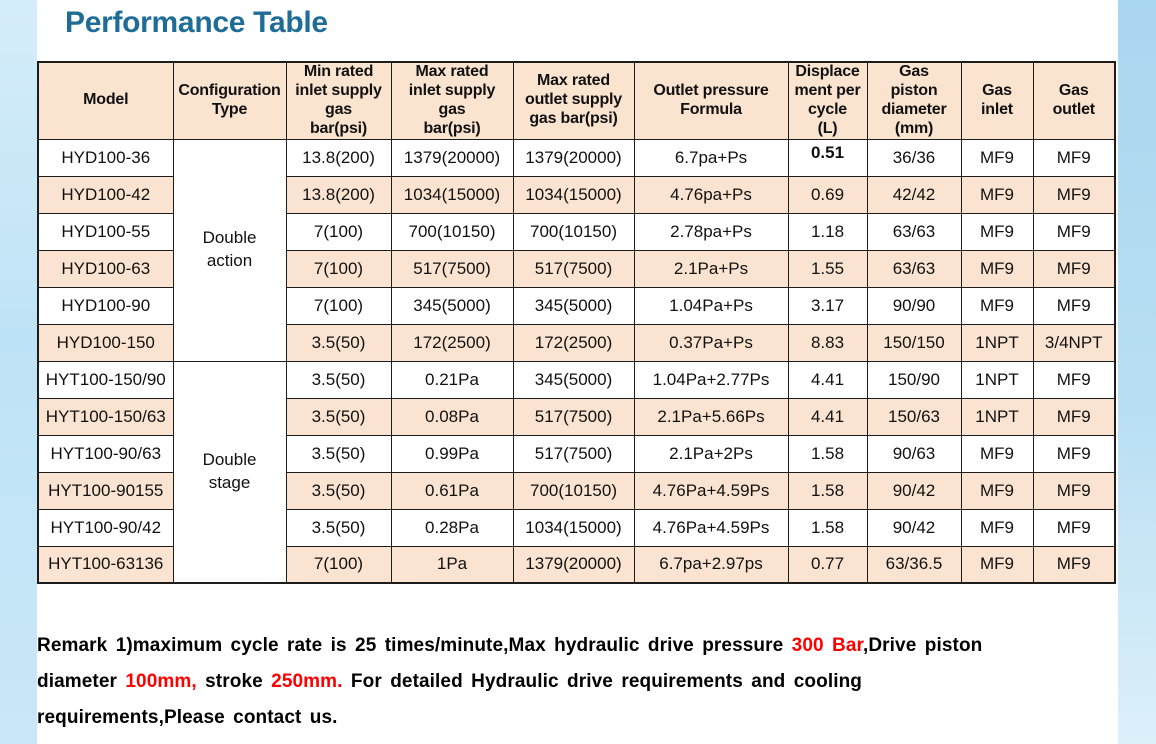 This screenshot has height=744, width=1156. Describe the element at coordinates (338, 157) in the screenshot. I see `cell-min-rated-inlet-supply: 13.8(200)` at that location.